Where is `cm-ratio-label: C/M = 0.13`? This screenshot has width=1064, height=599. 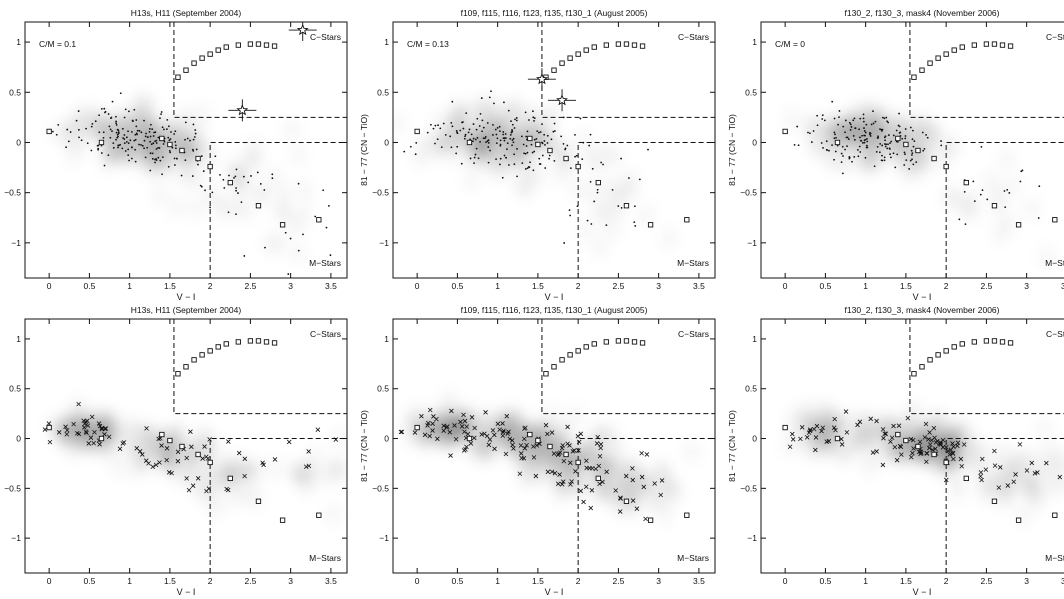 cm-ratio-label: C/M = 0.13 is located at coordinates (428, 44).